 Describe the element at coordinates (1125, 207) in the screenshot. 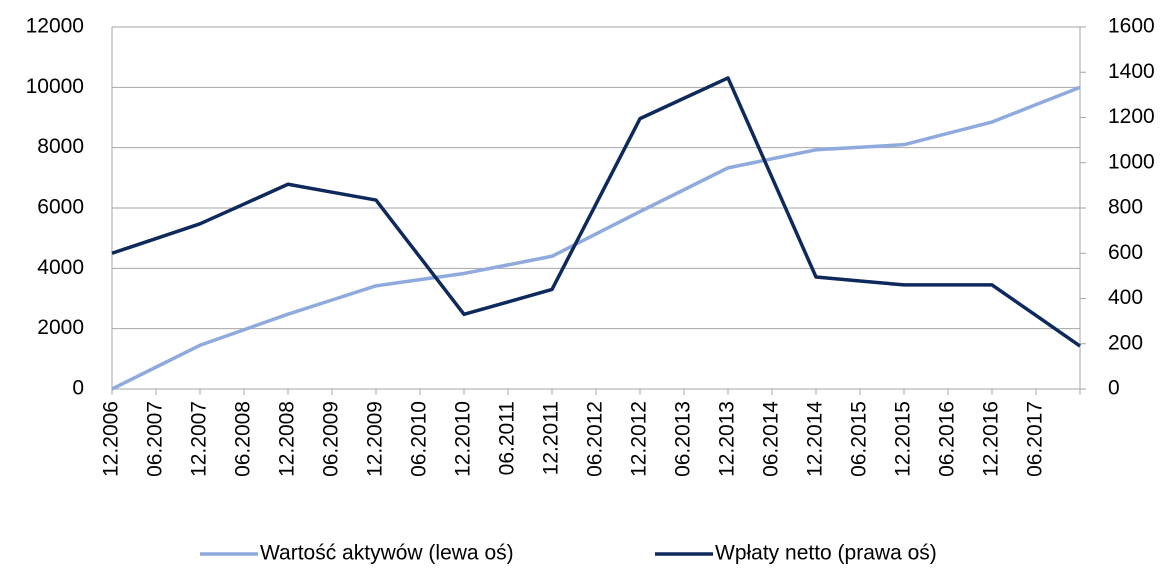

I see `y2-tick-label: 800` at that location.